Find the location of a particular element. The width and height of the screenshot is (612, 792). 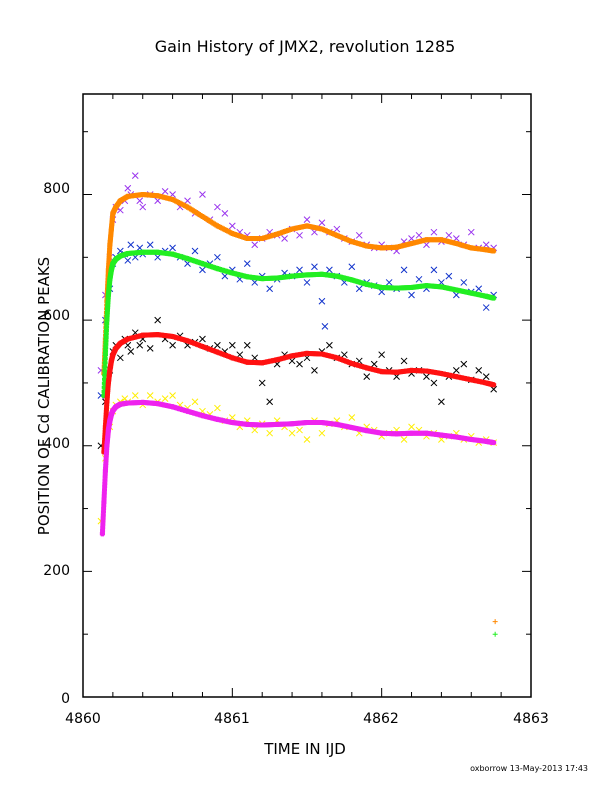

x-tick-label-4863: 4863 is located at coordinates (531, 719).